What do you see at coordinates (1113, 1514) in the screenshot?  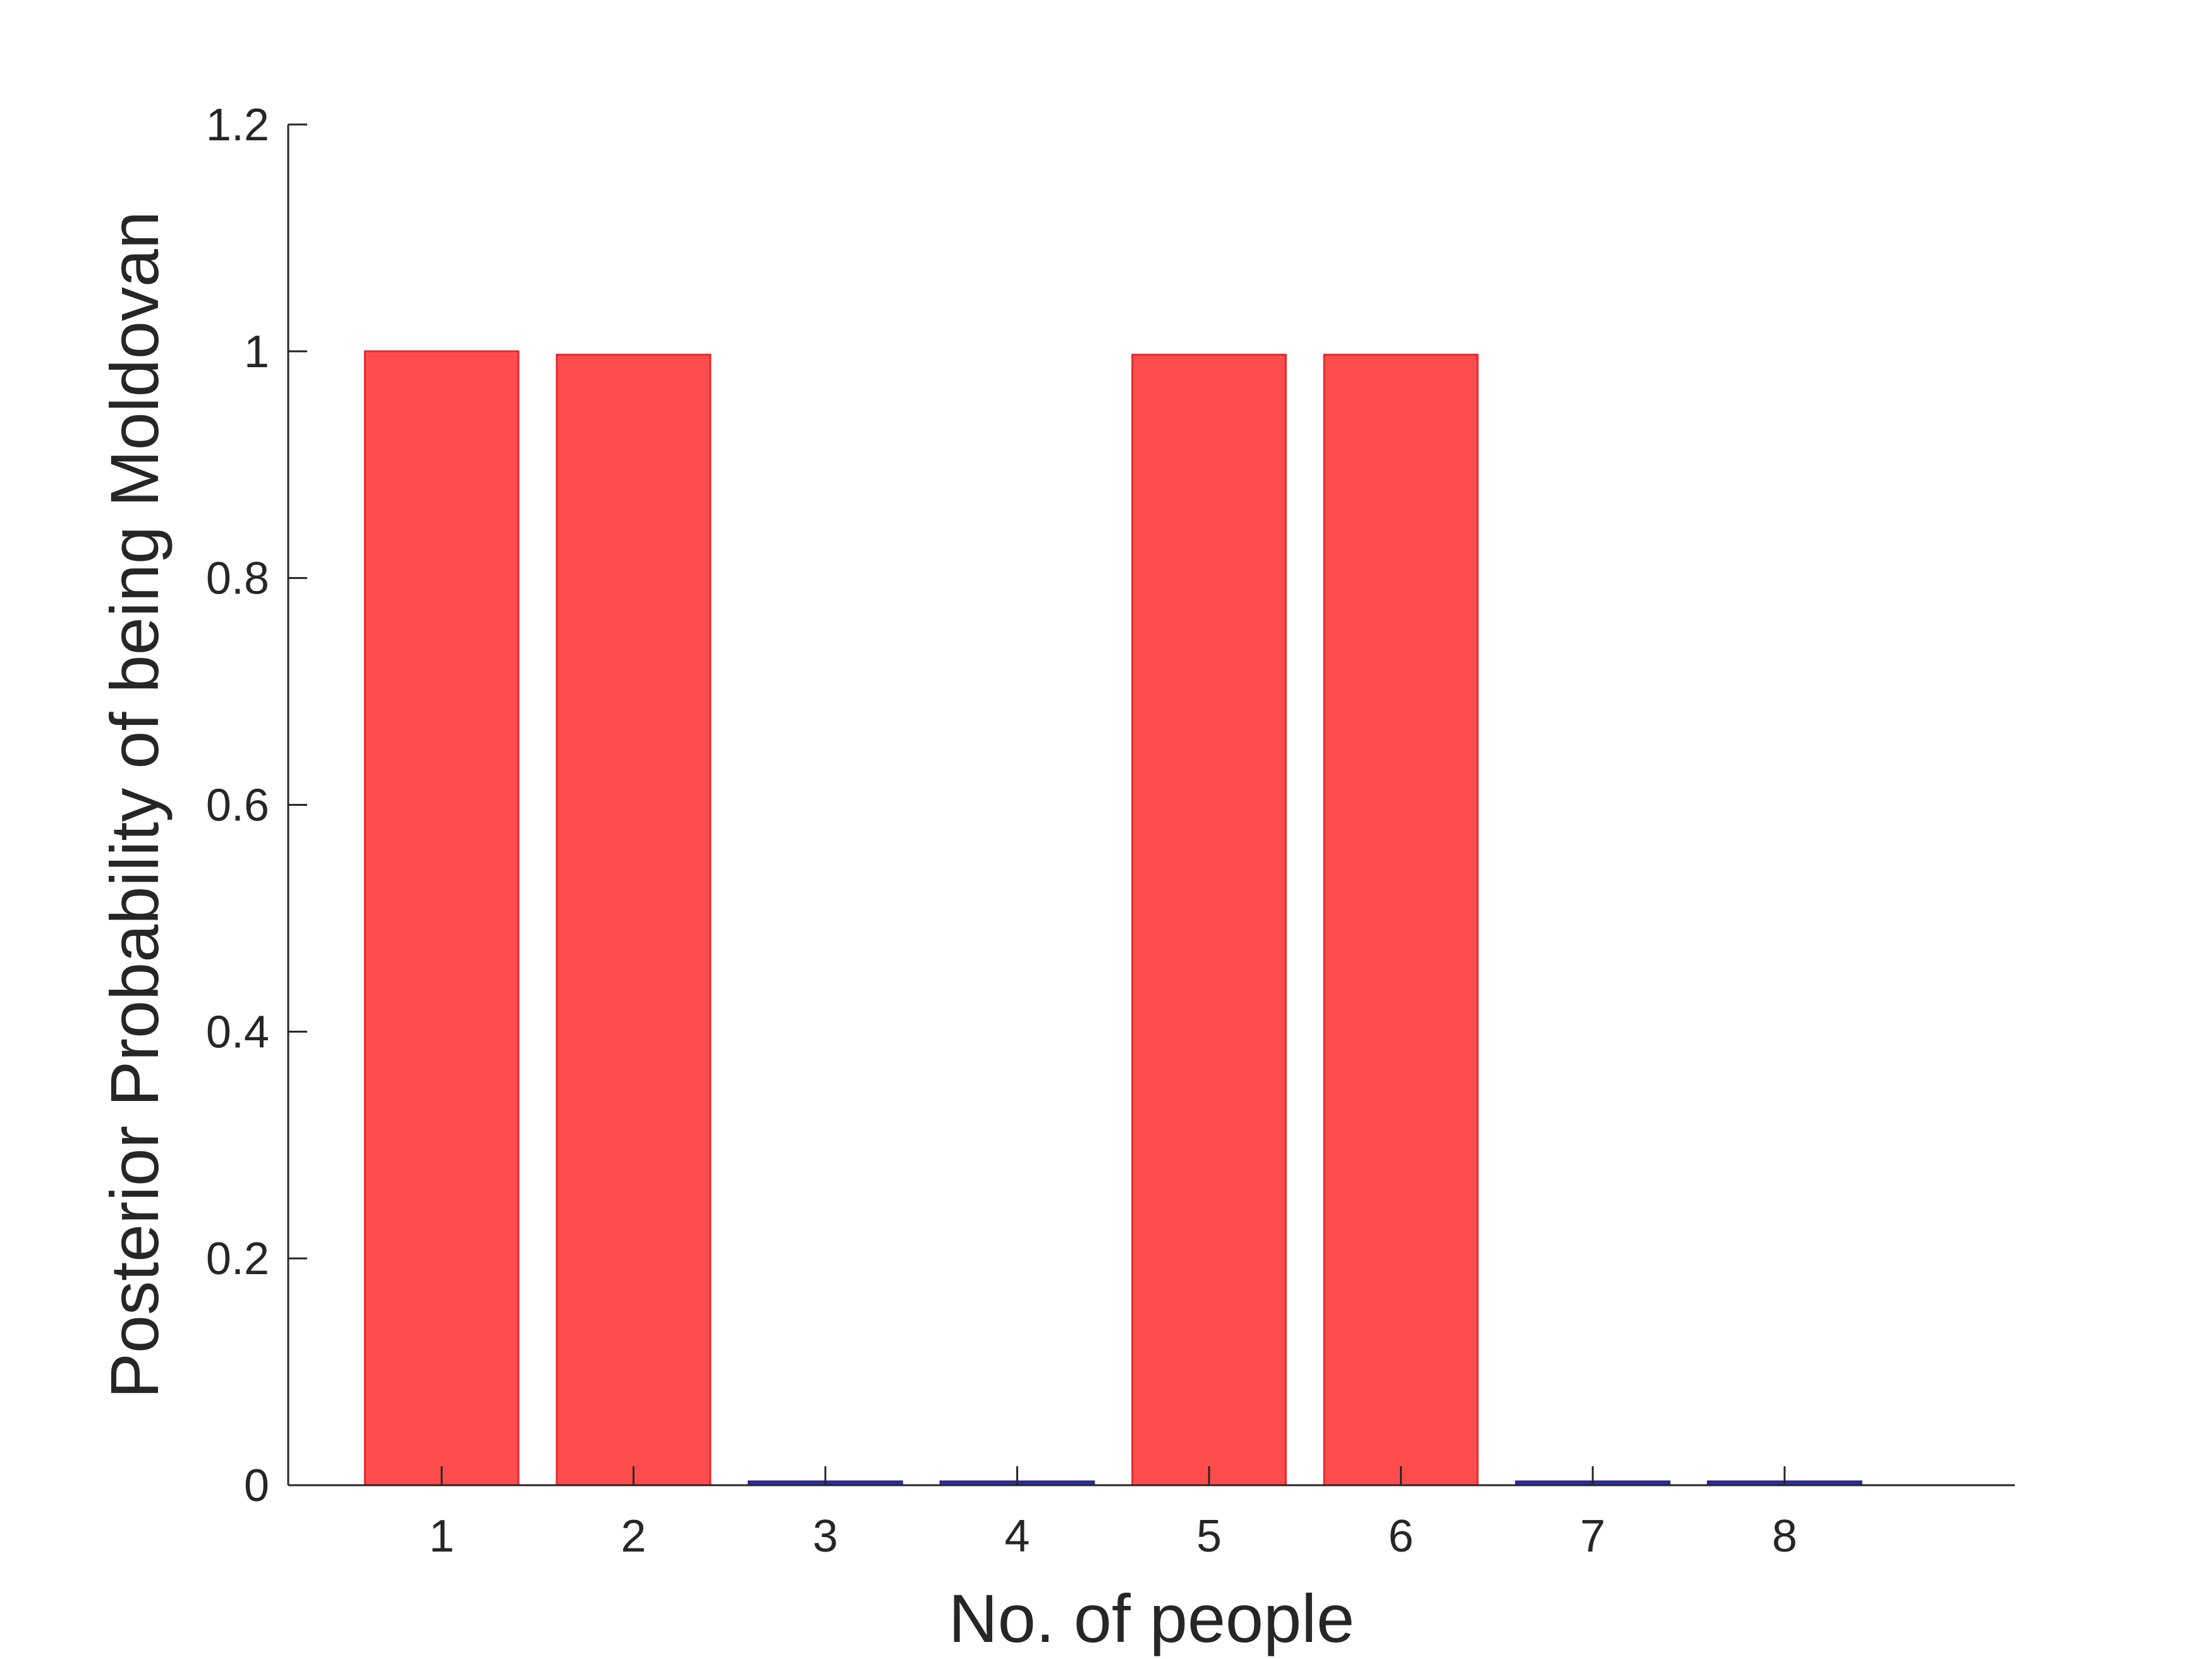 I see `x-ticks: 1 2 3 4 5 6 7 8` at bounding box center [1113, 1514].